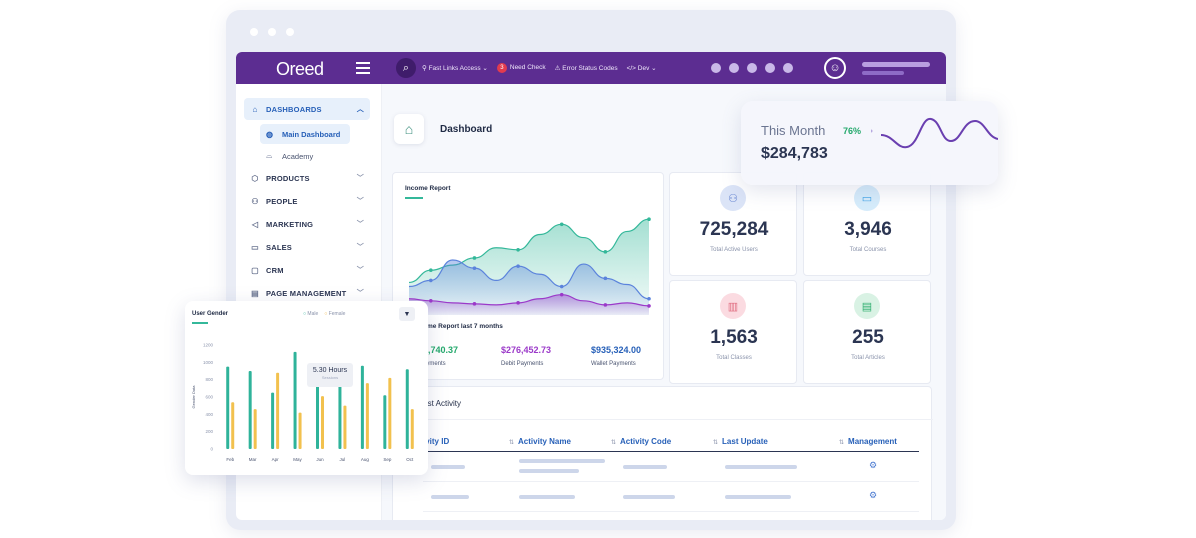 The height and width of the screenshot is (538, 1196). What do you see at coordinates (209, 414) in the screenshot?
I see `y-tick-label: 400` at bounding box center [209, 414].